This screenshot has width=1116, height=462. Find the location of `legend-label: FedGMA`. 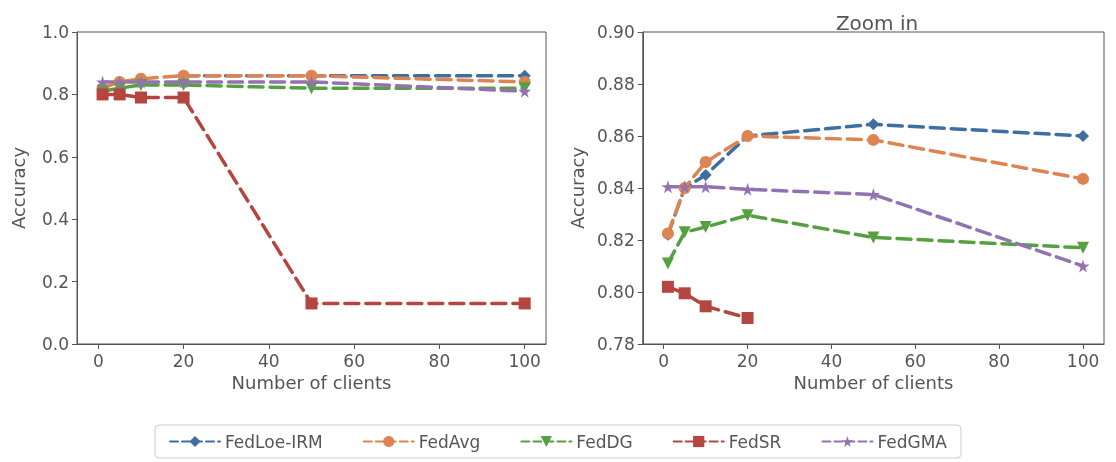

legend-label: FedGMA is located at coordinates (912, 441).